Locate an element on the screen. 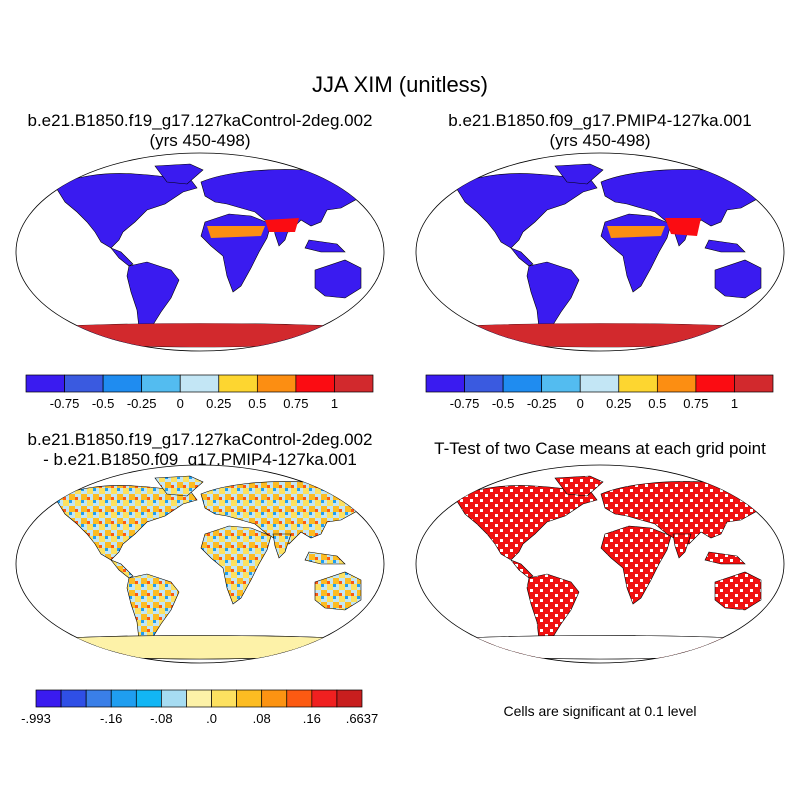  map-ttest is located at coordinates (600, 564).